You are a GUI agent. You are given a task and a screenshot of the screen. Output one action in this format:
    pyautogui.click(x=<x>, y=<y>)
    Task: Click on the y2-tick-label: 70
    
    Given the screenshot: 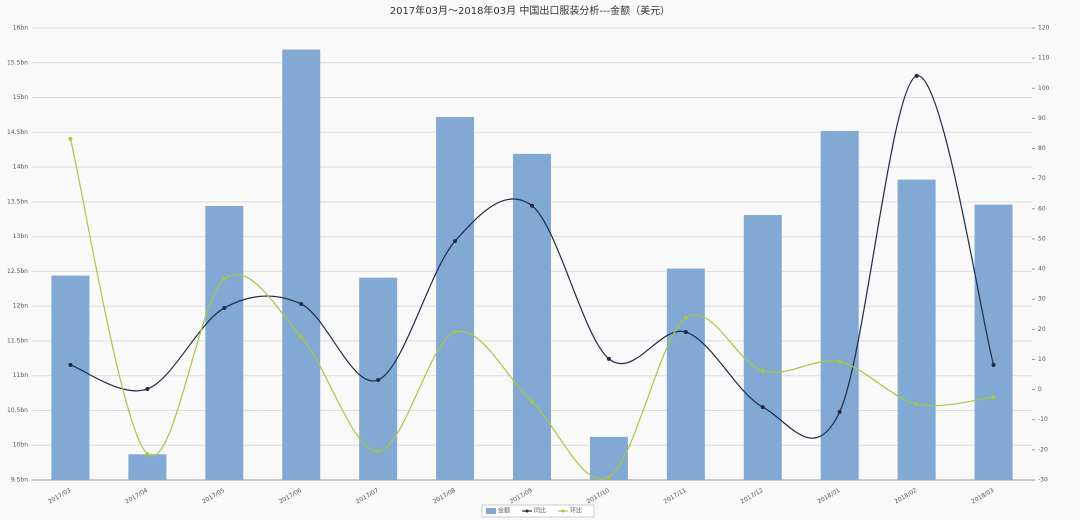 What is the action you would take?
    pyautogui.click(x=1042, y=178)
    